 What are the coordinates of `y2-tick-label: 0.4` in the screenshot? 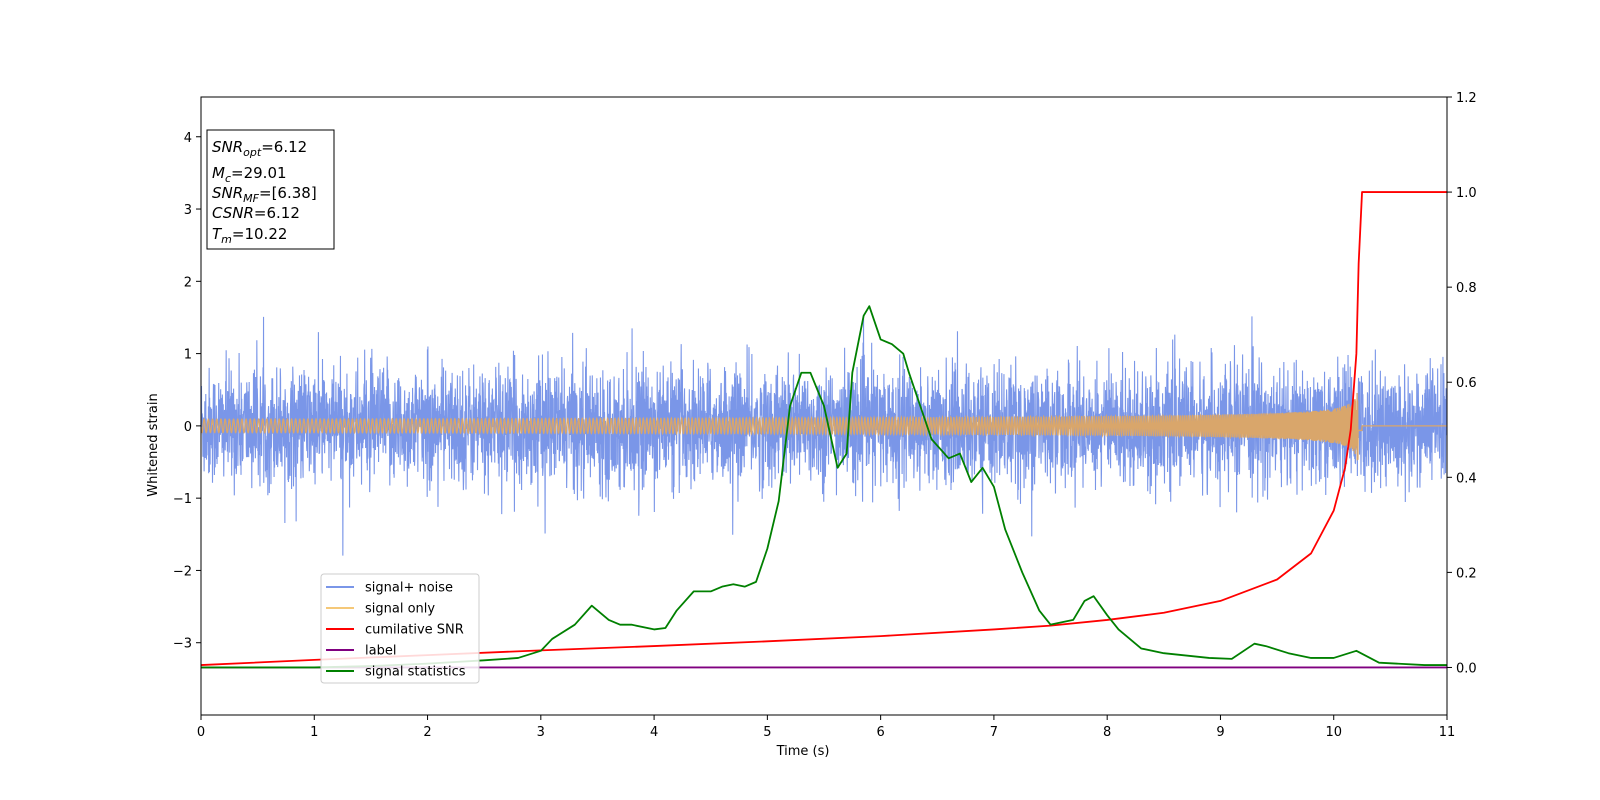 It's located at (1466, 478).